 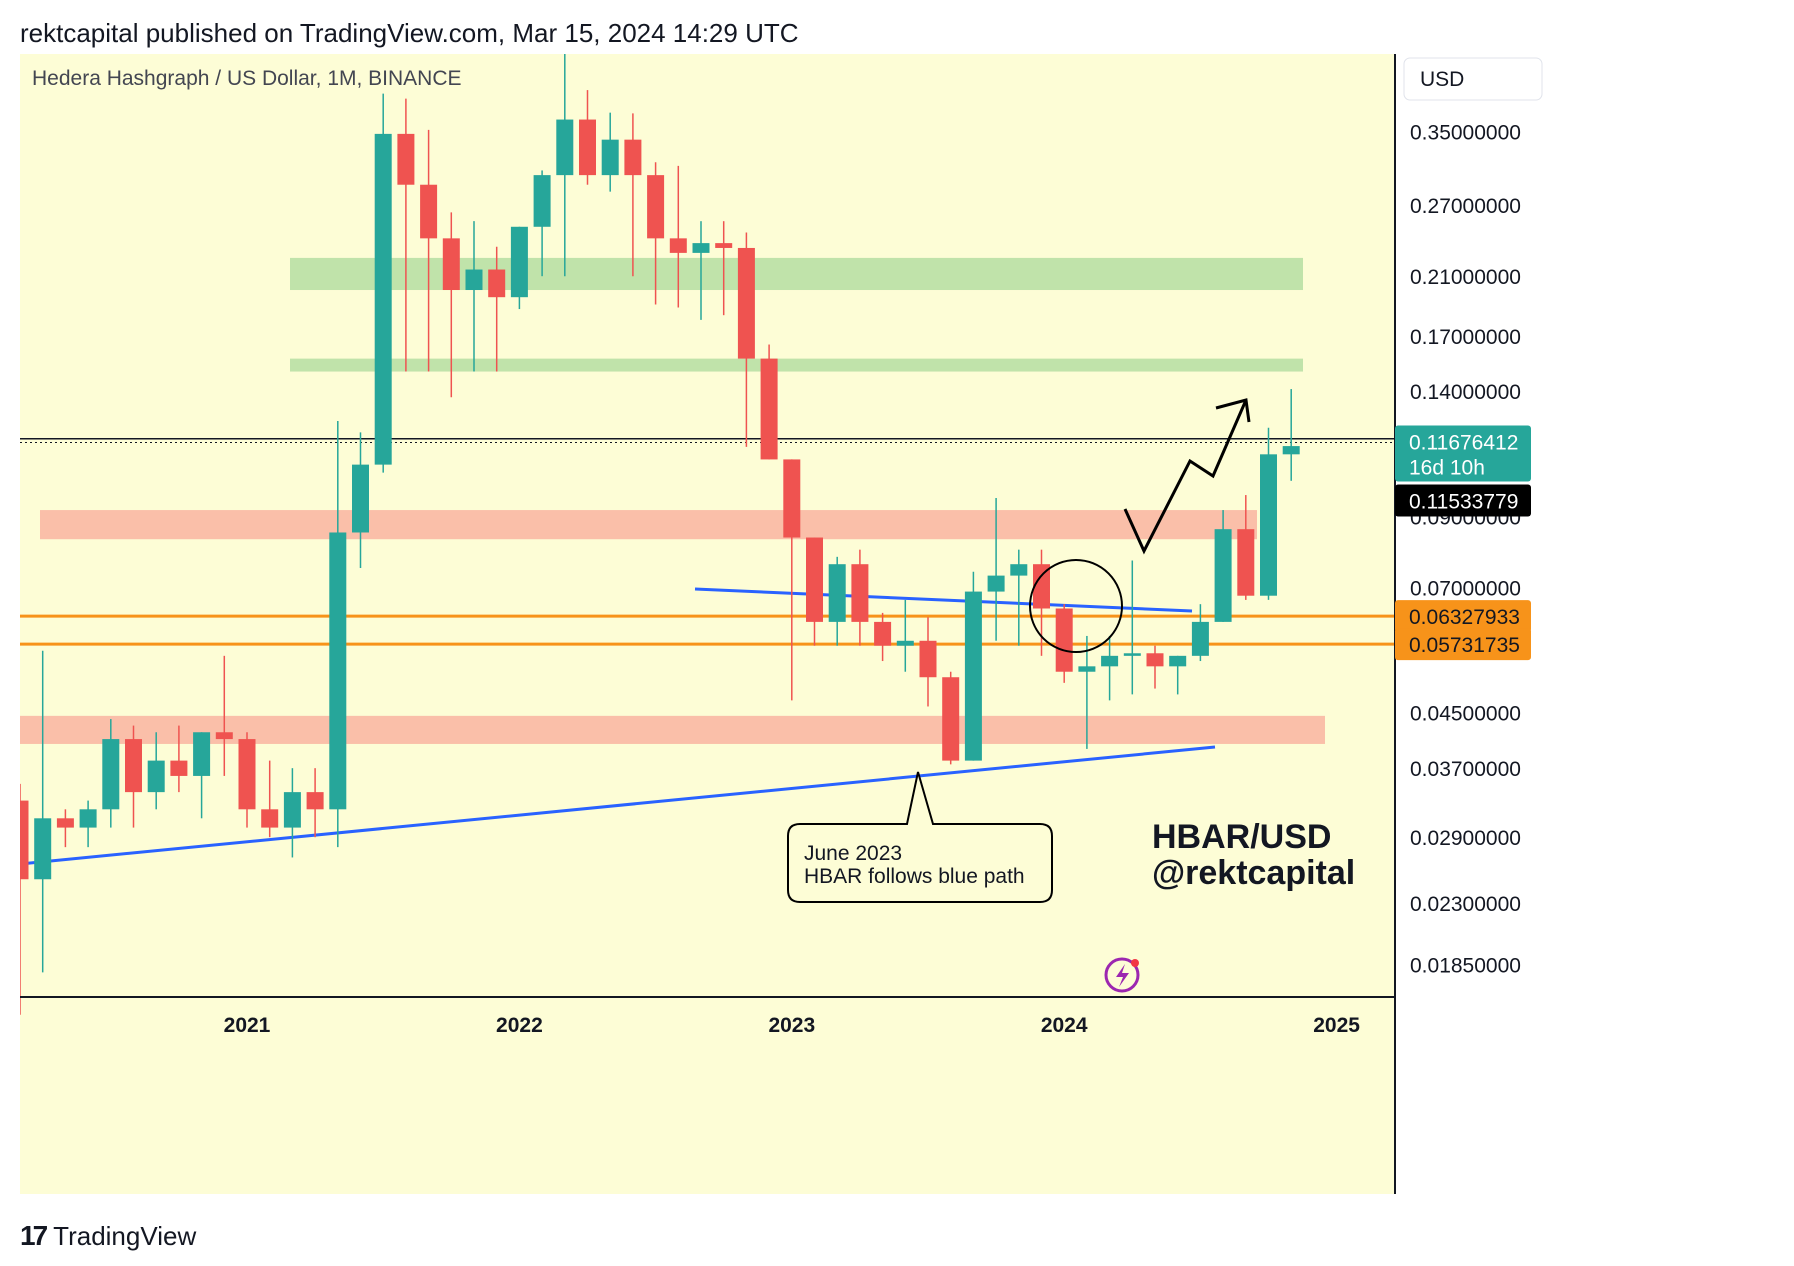 I want to click on footer-brand: 17 TradingView, so click(x=108, y=1236).